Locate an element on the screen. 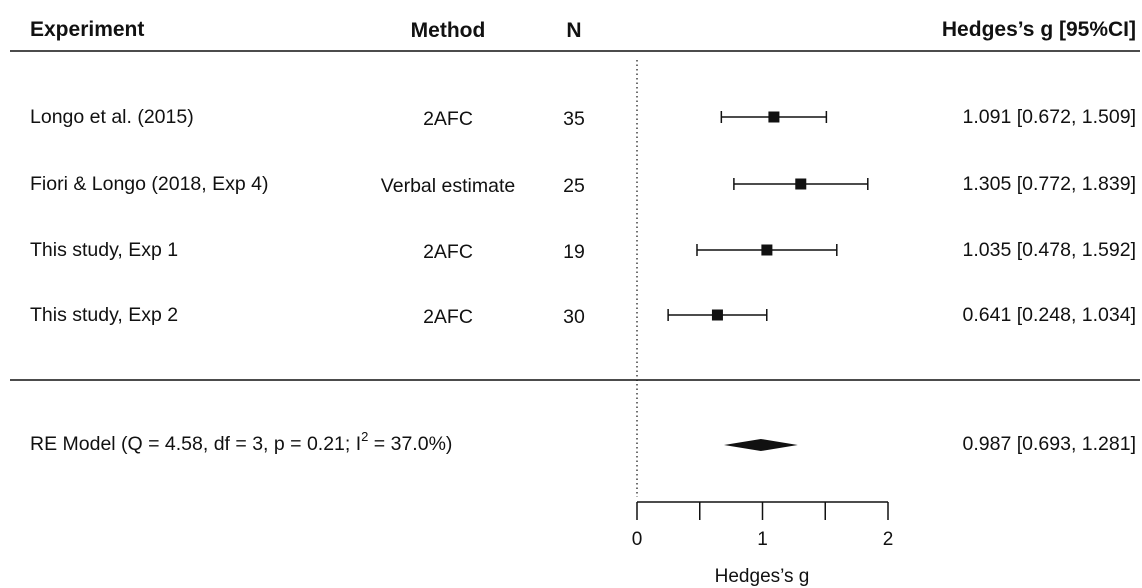  header-n: N is located at coordinates (573, 30).